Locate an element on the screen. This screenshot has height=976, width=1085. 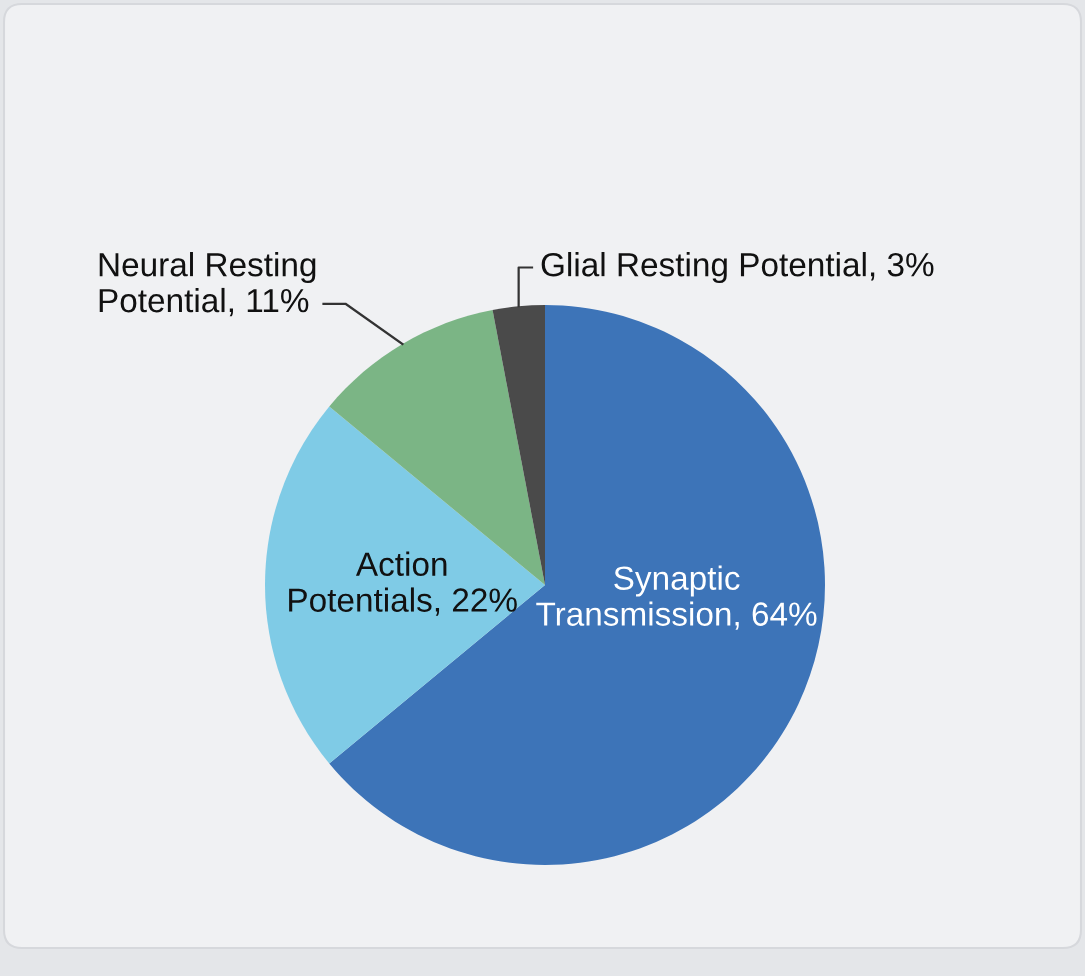
slice-label: Glial Resting Potential, 3% is located at coordinates (737, 268).